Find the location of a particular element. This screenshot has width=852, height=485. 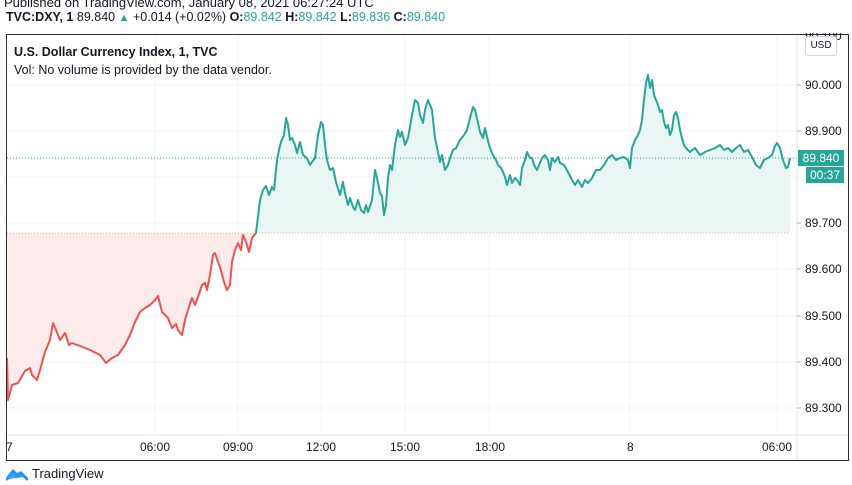

down-price-line is located at coordinates (132, 316).